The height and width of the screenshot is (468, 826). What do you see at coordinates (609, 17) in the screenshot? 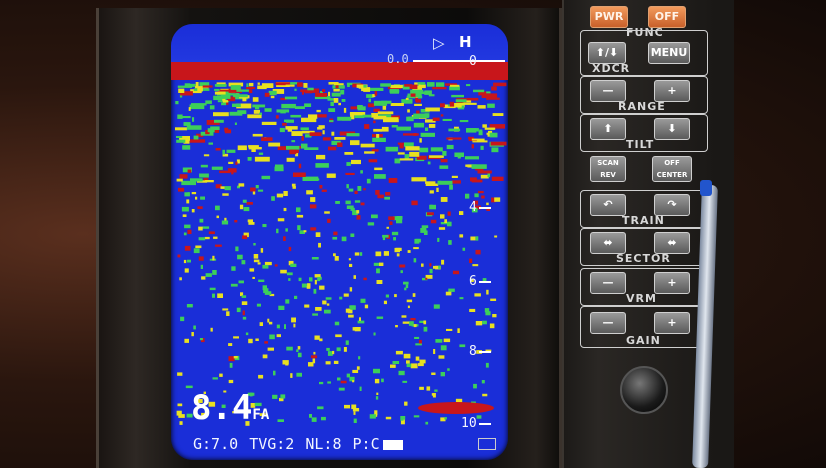
I see `power-button: PWR` at bounding box center [609, 17].